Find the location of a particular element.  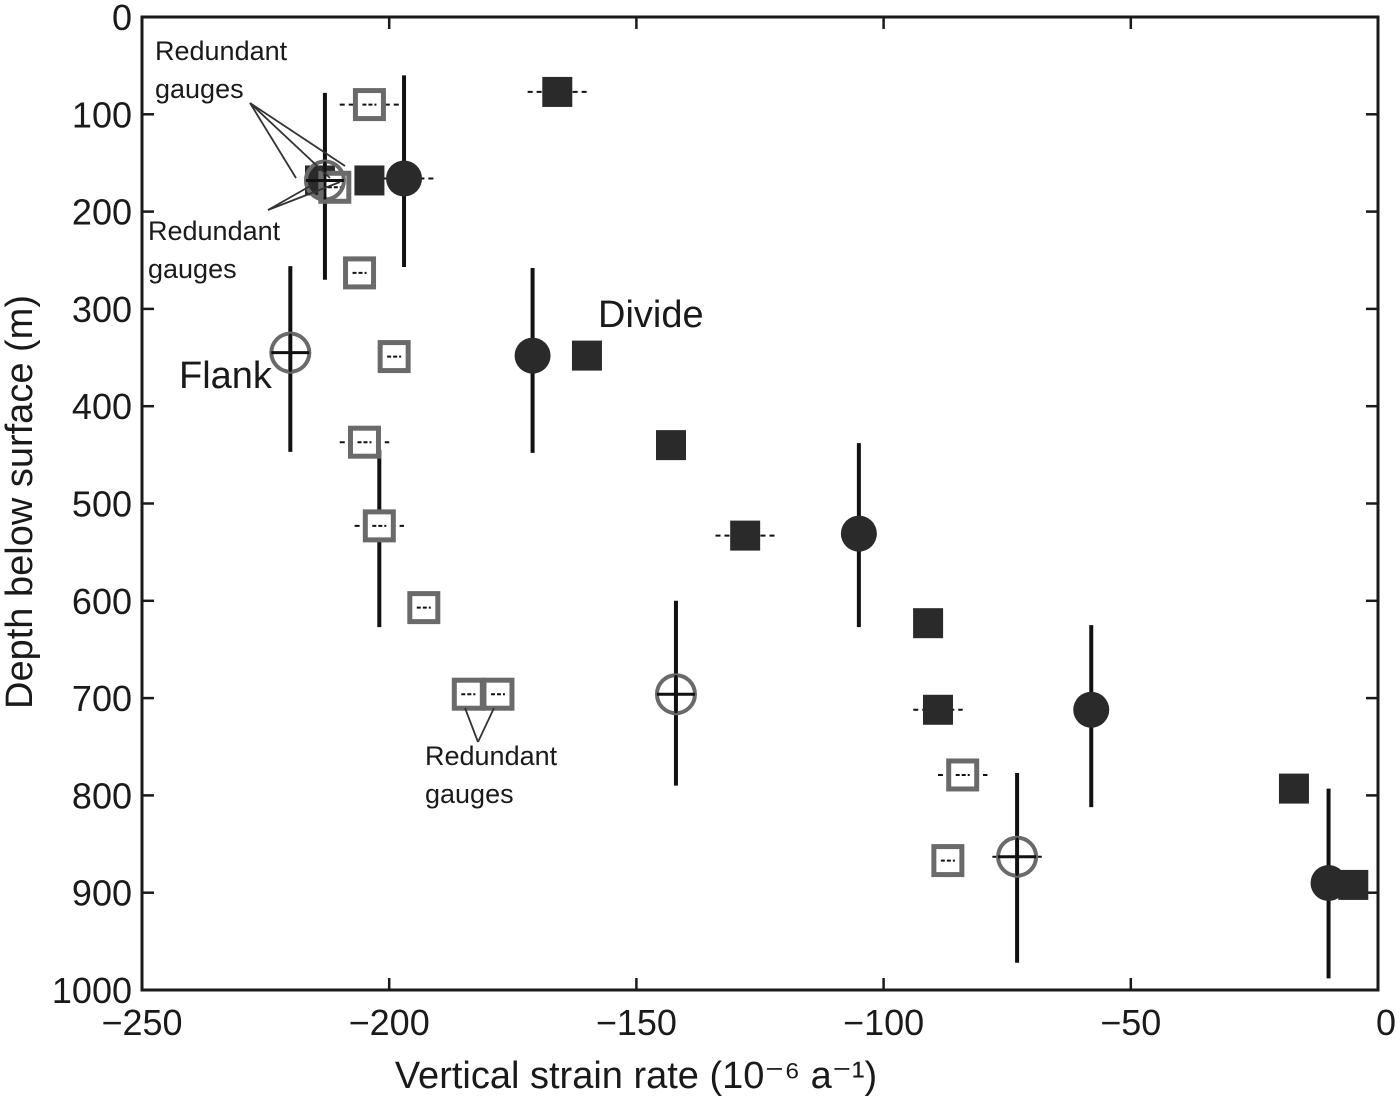

annotation-redundant-2-line2: gauges is located at coordinates (192, 269).